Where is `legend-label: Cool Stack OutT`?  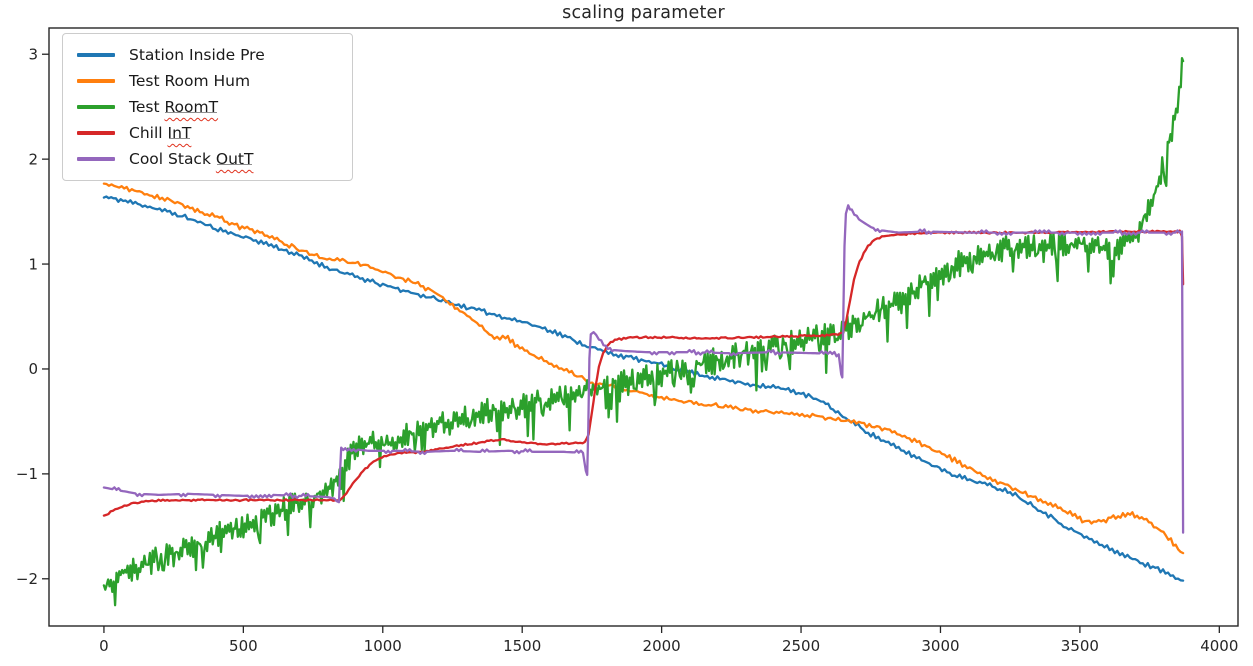
legend-label: Cool Stack OutT is located at coordinates (191, 159).